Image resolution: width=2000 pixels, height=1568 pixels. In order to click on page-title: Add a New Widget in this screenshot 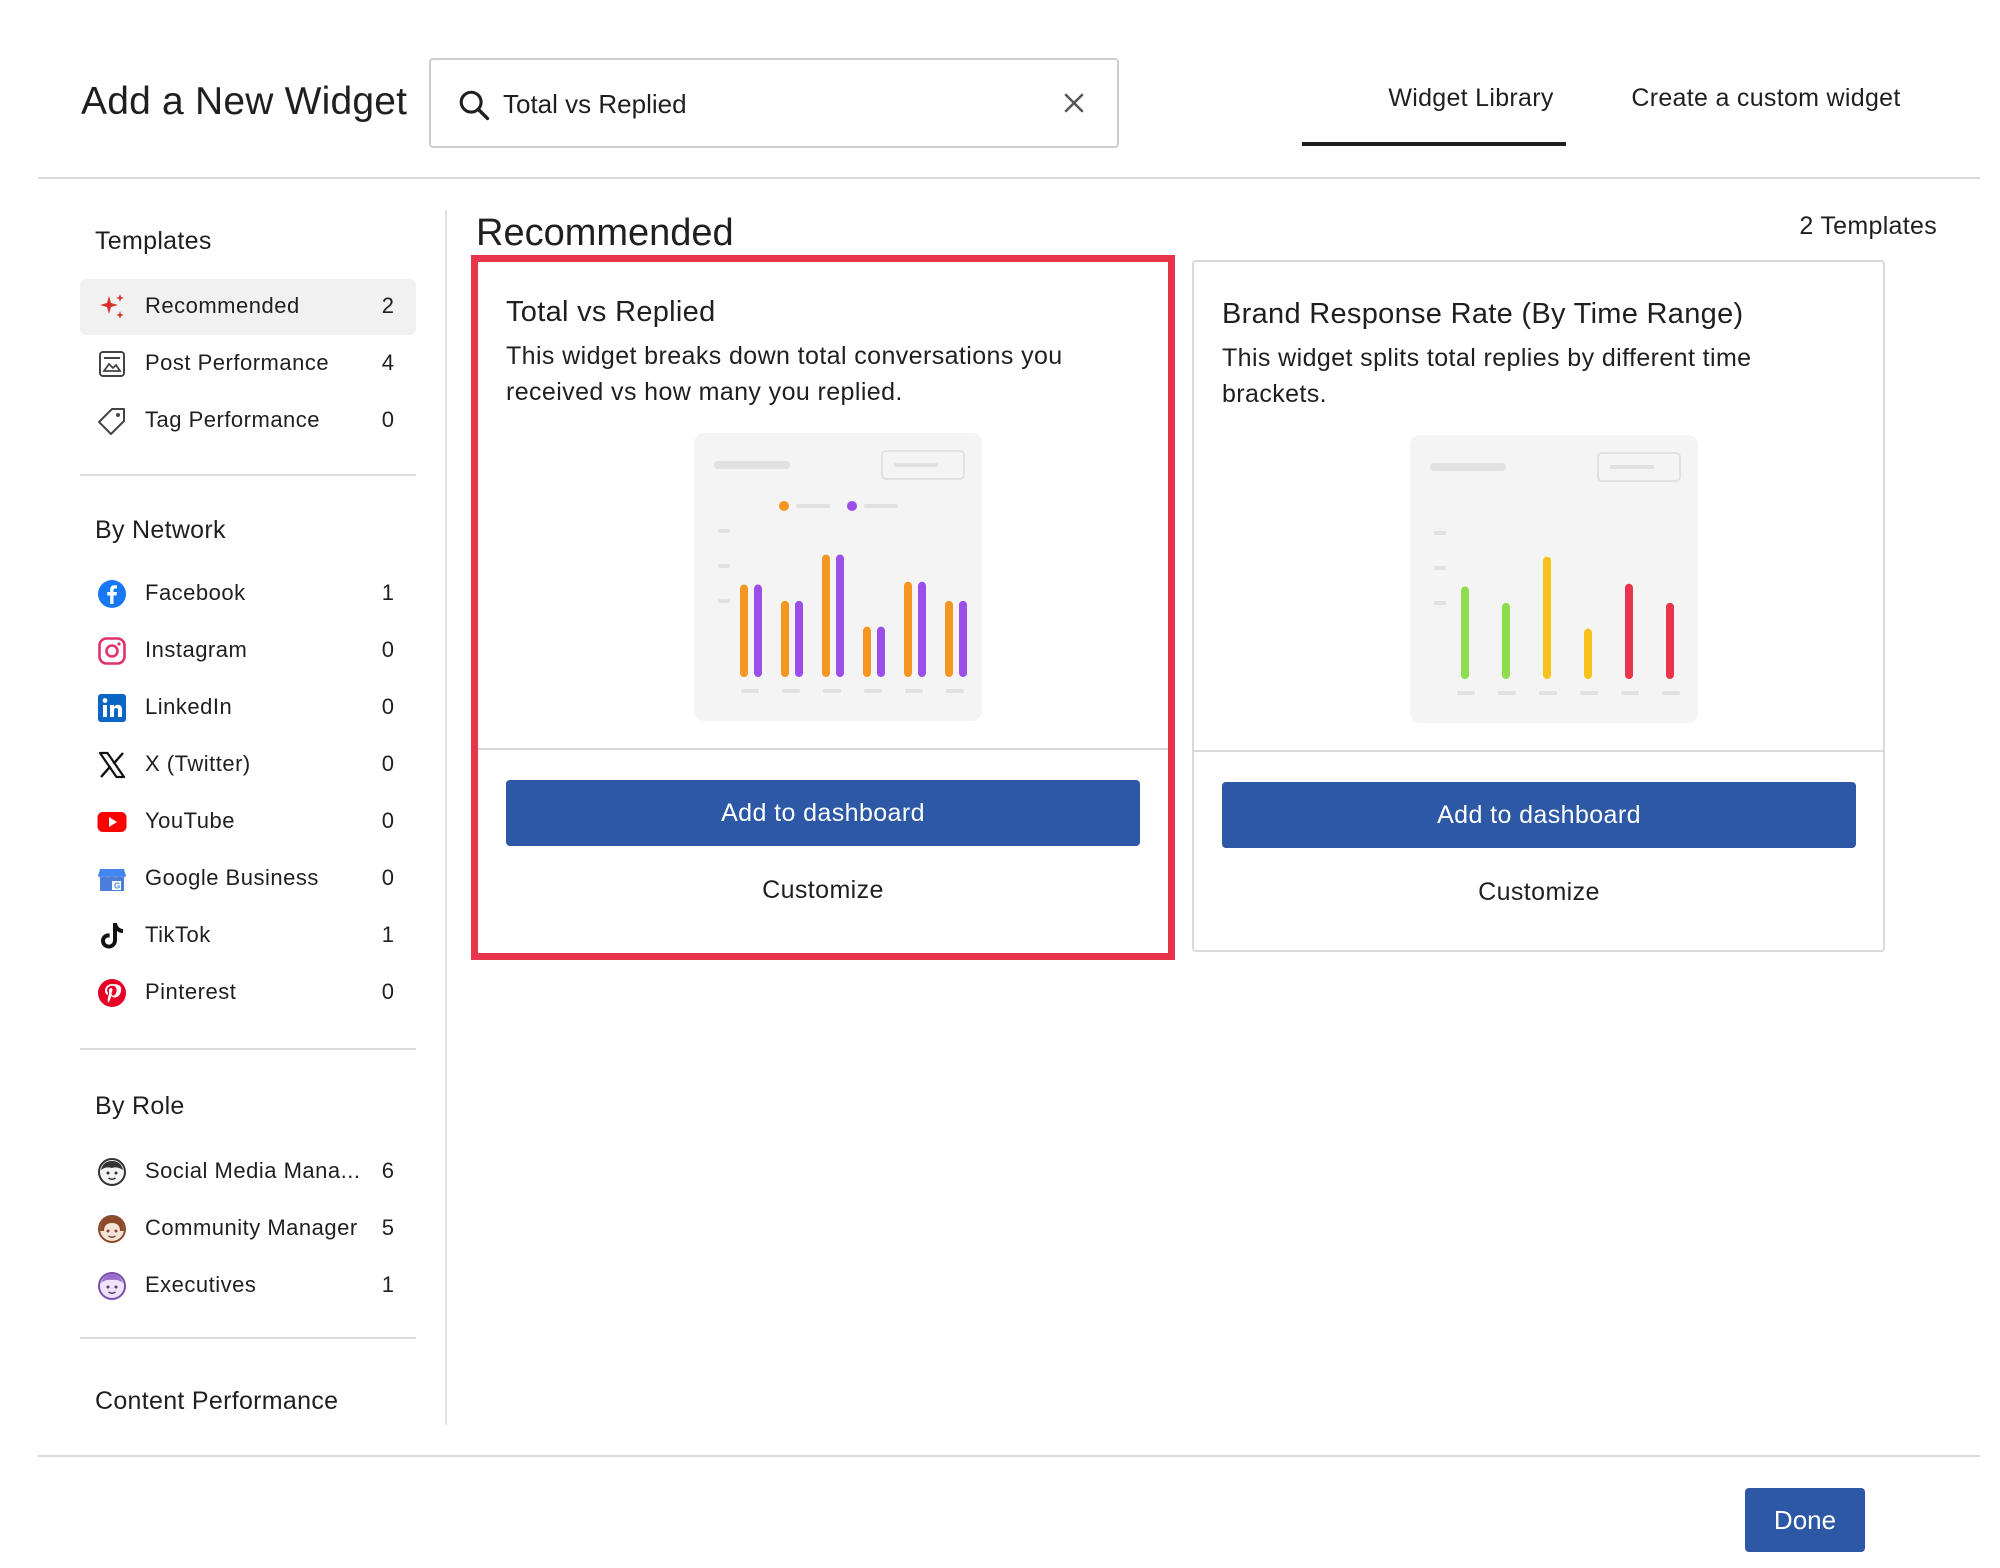, I will do `click(244, 101)`.